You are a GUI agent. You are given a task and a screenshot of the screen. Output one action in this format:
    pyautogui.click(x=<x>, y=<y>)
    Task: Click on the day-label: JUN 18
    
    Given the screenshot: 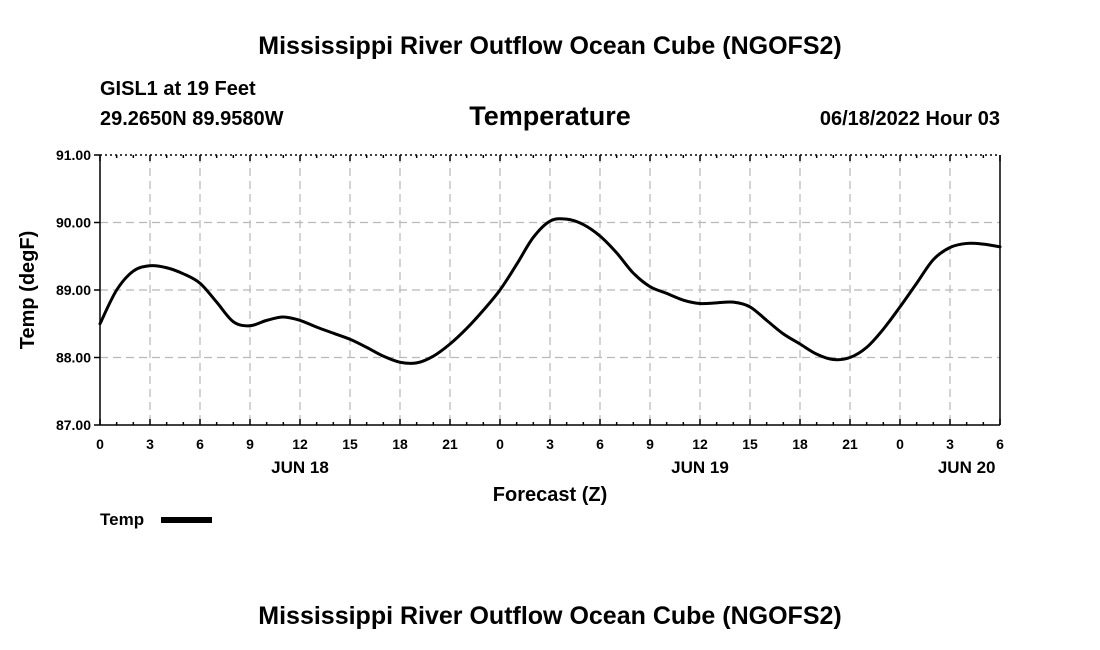 What is the action you would take?
    pyautogui.click(x=300, y=467)
    